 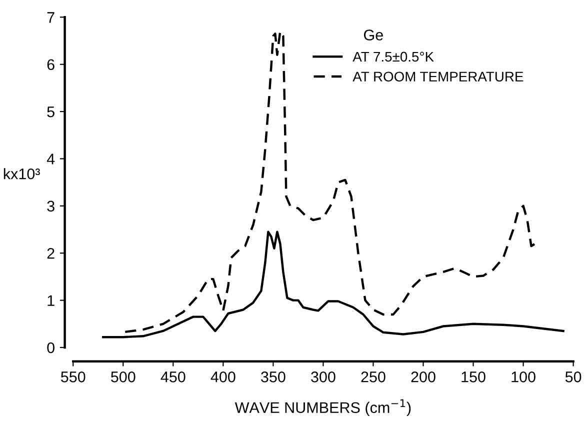 What do you see at coordinates (51, 300) in the screenshot?
I see `y-tick-label: 1` at bounding box center [51, 300].